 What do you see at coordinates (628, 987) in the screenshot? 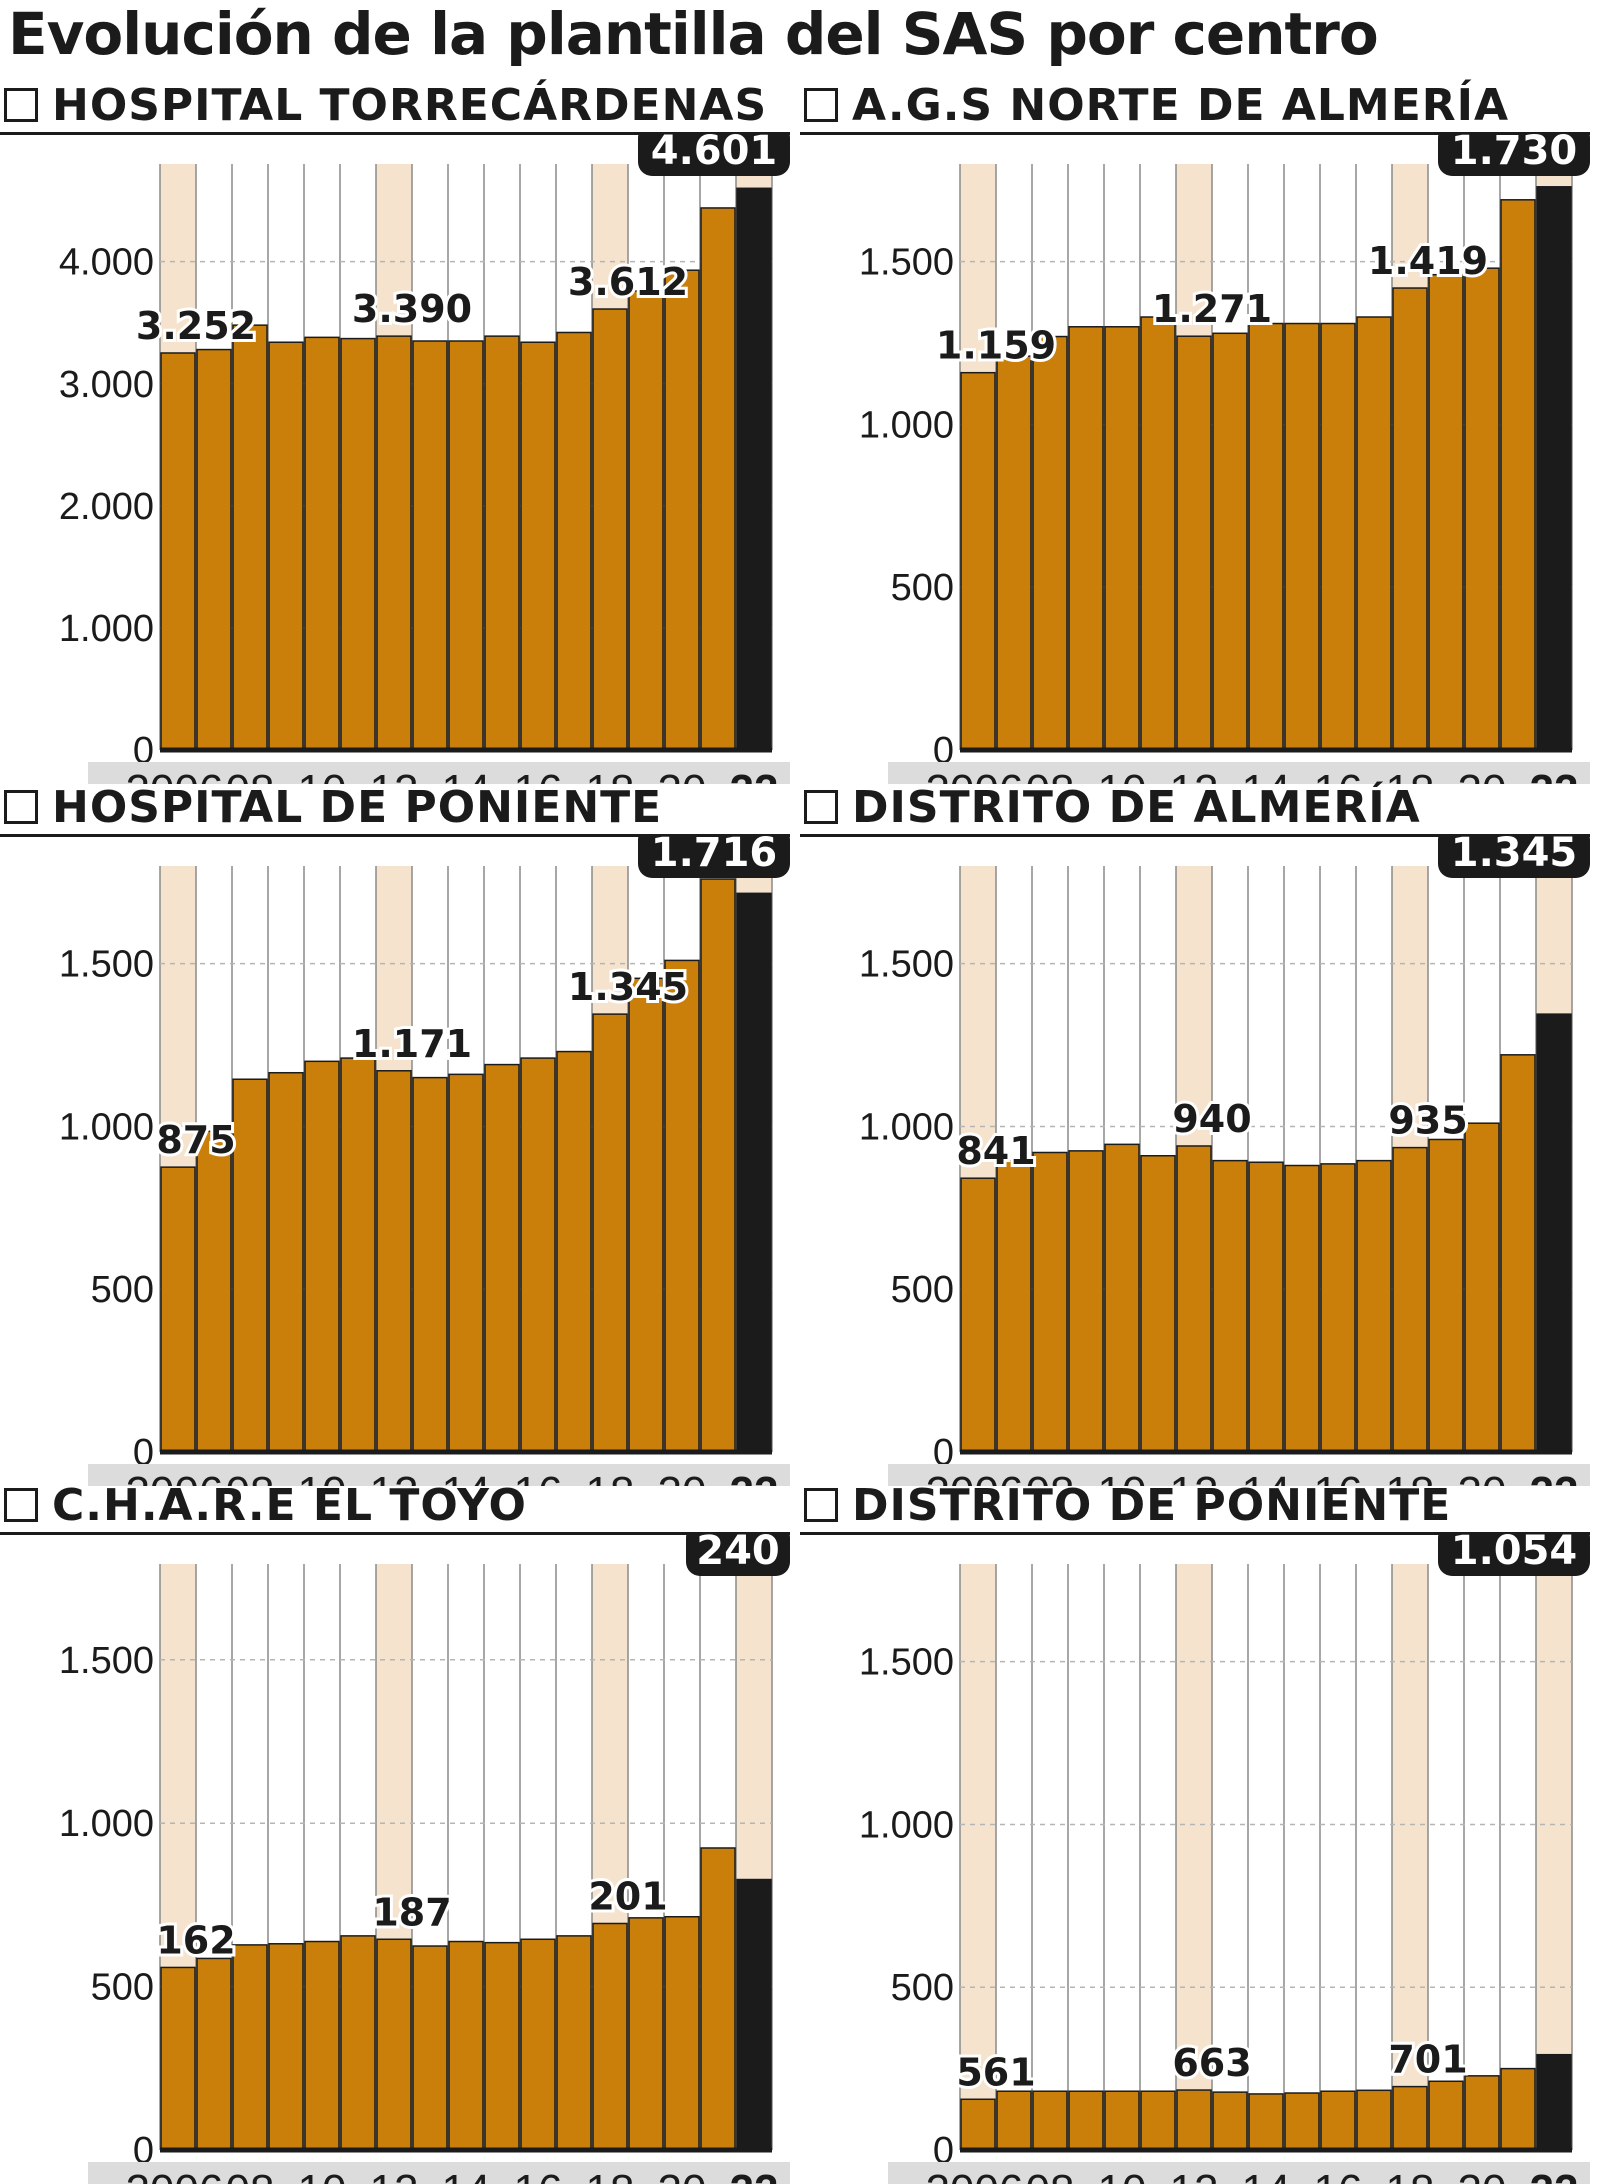
I see `data-label: 1.345` at bounding box center [628, 987].